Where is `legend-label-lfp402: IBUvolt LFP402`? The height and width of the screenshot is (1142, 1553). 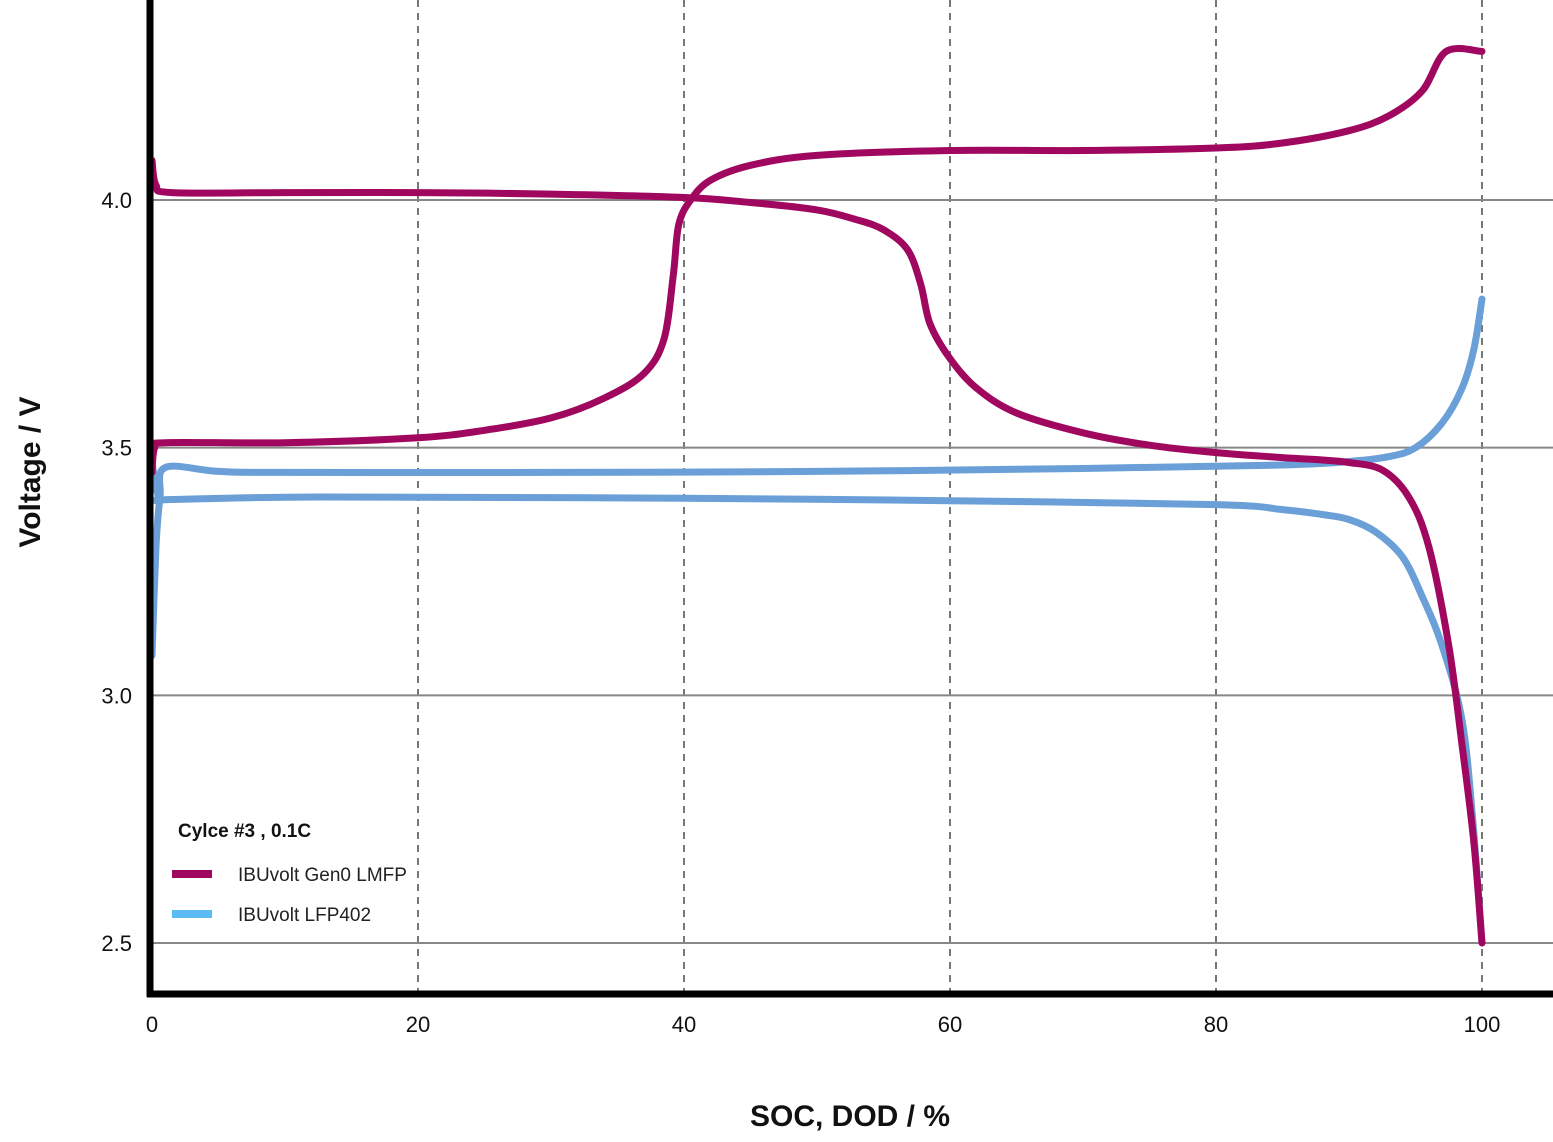
legend-label-lfp402: IBUvolt LFP402 is located at coordinates (304, 915).